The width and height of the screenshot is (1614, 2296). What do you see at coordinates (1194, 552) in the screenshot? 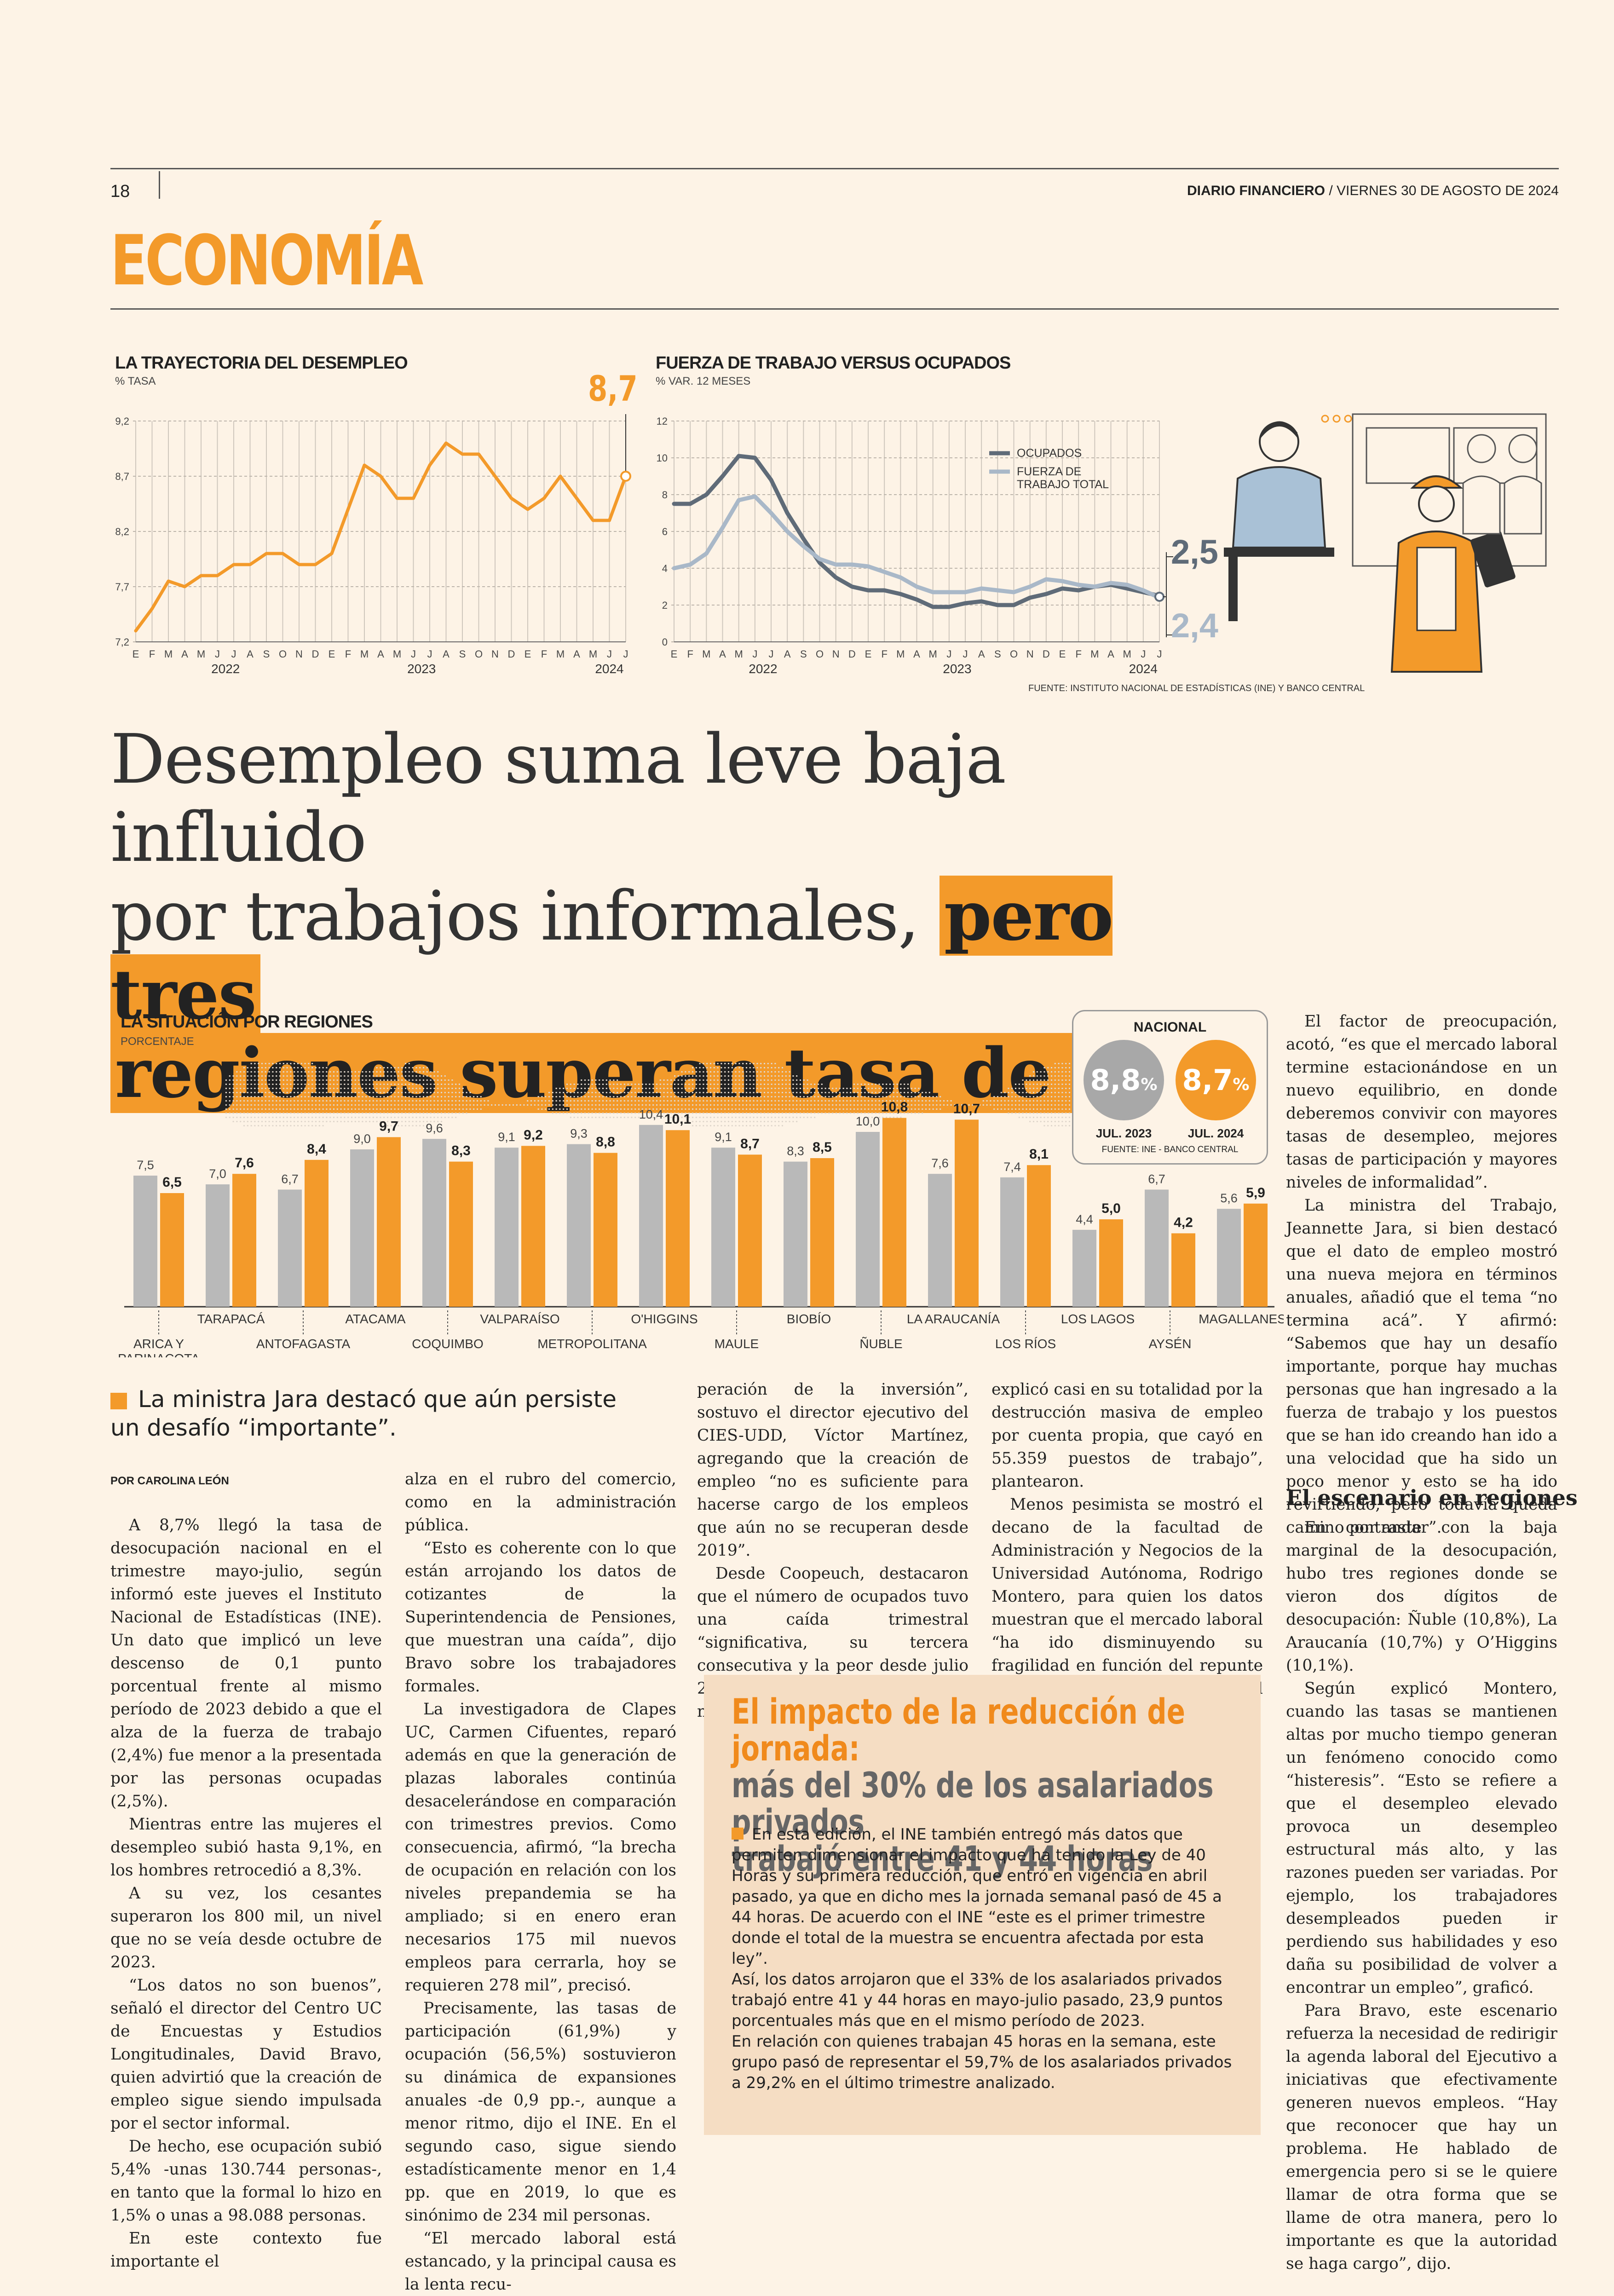
I see `end-label-ocupados: 2,5` at bounding box center [1194, 552].